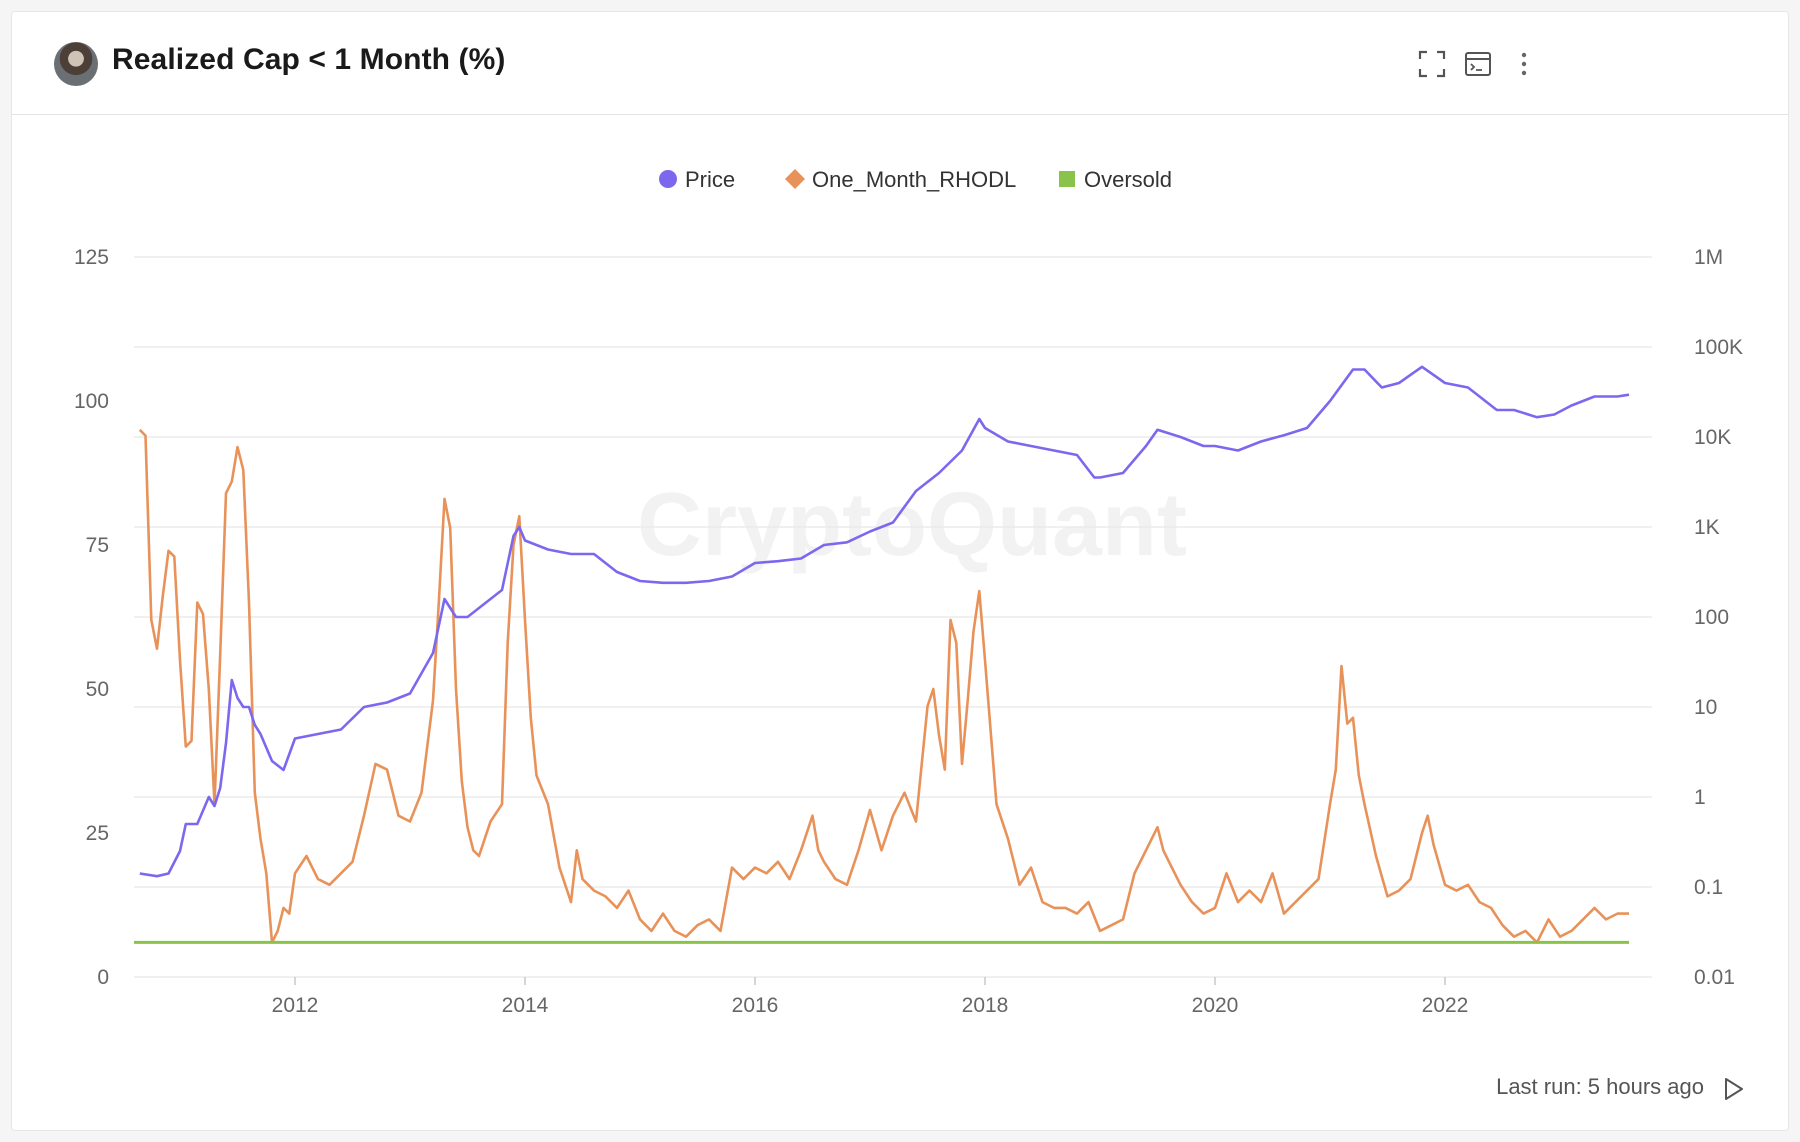 This screenshot has width=1800, height=1142. What do you see at coordinates (1705, 707) in the screenshot?
I see `right-tick-label: 10` at bounding box center [1705, 707].